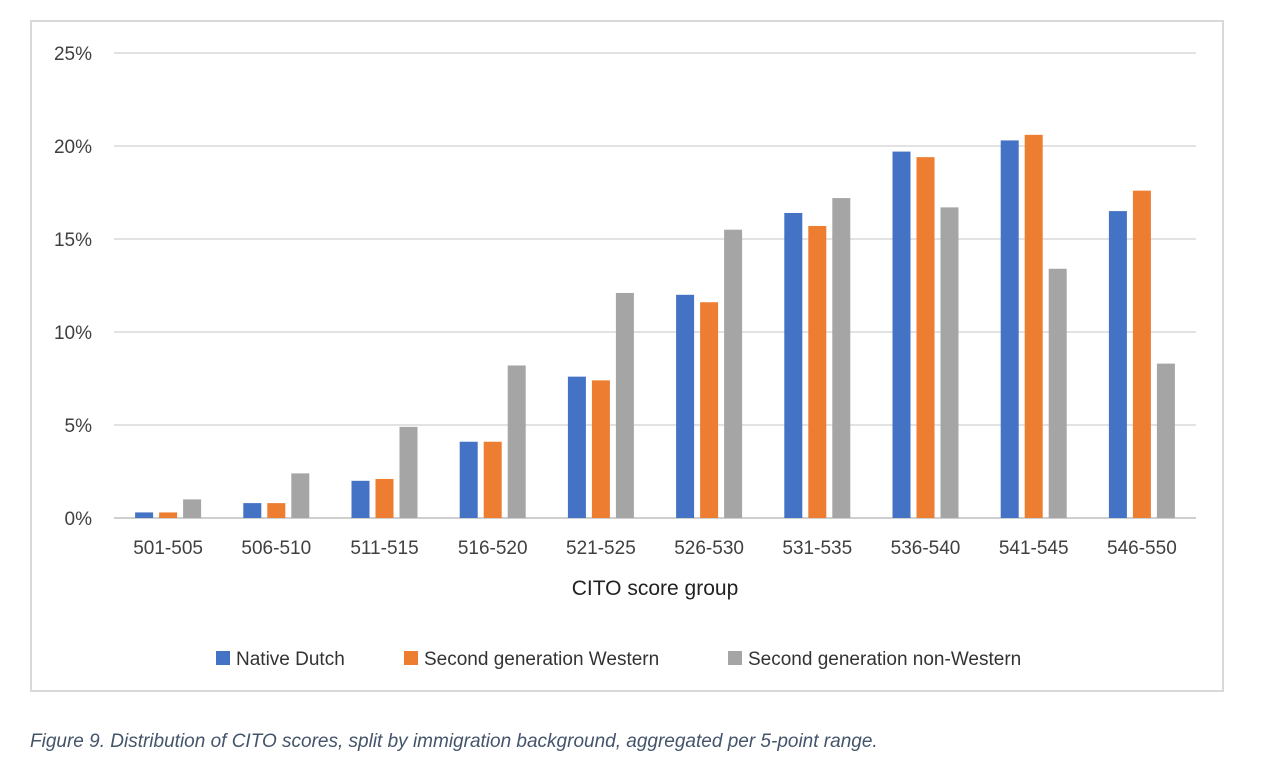 This screenshot has width=1280, height=782. What do you see at coordinates (884, 659) in the screenshot?
I see `legend-label: Second generation non-Western` at bounding box center [884, 659].